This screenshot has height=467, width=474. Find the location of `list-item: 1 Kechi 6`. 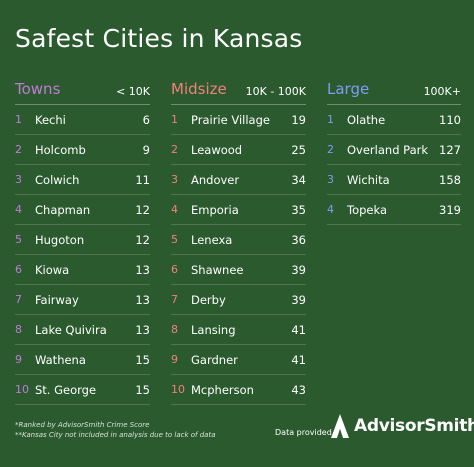

list-item: 1 Kechi 6 is located at coordinates (82, 120).